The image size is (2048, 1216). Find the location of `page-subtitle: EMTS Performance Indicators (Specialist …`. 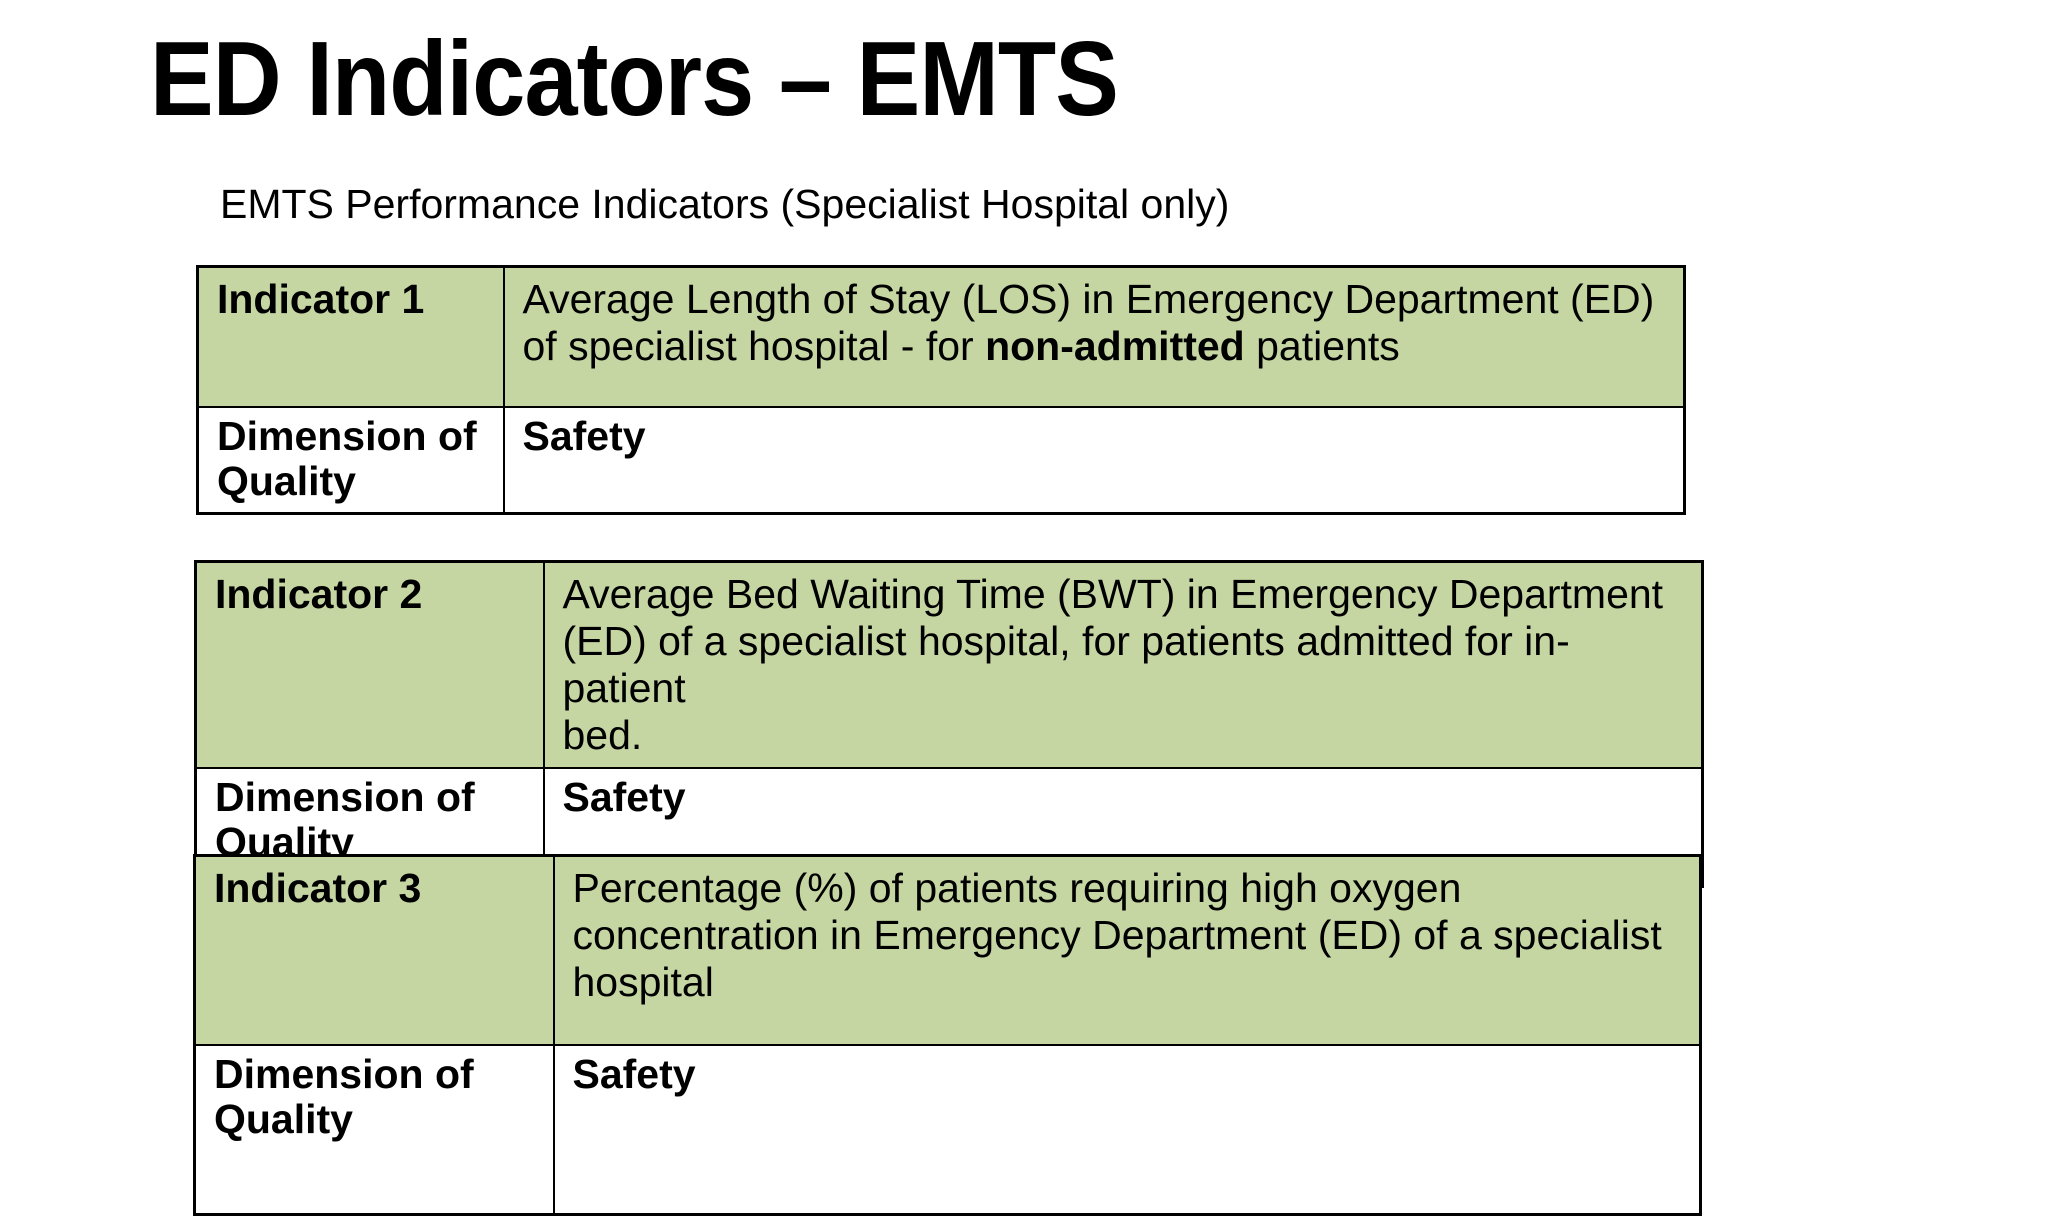

page-subtitle: EMTS Performance Indicators (Specialist … is located at coordinates (725, 204).